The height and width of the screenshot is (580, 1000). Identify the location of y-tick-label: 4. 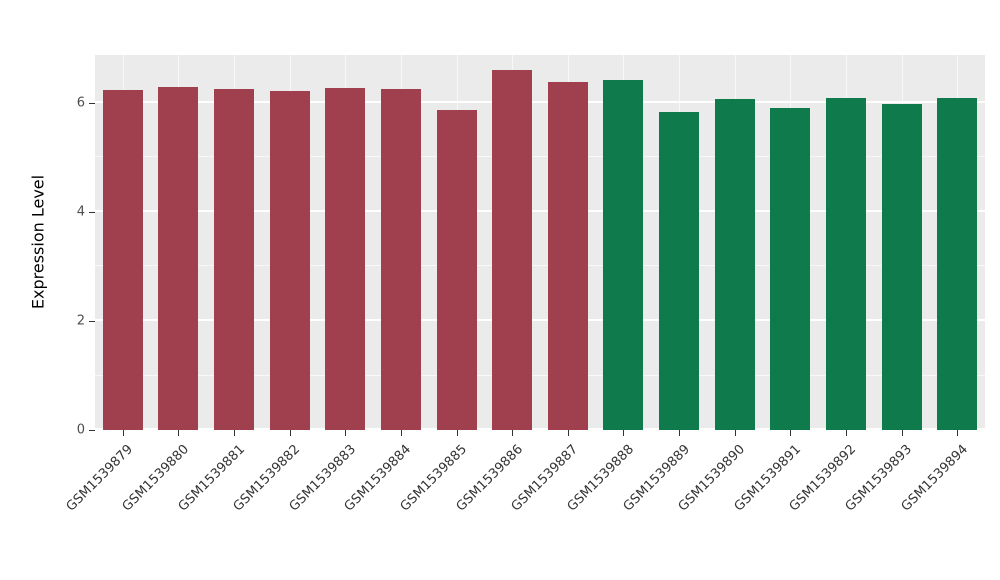
(80, 212).